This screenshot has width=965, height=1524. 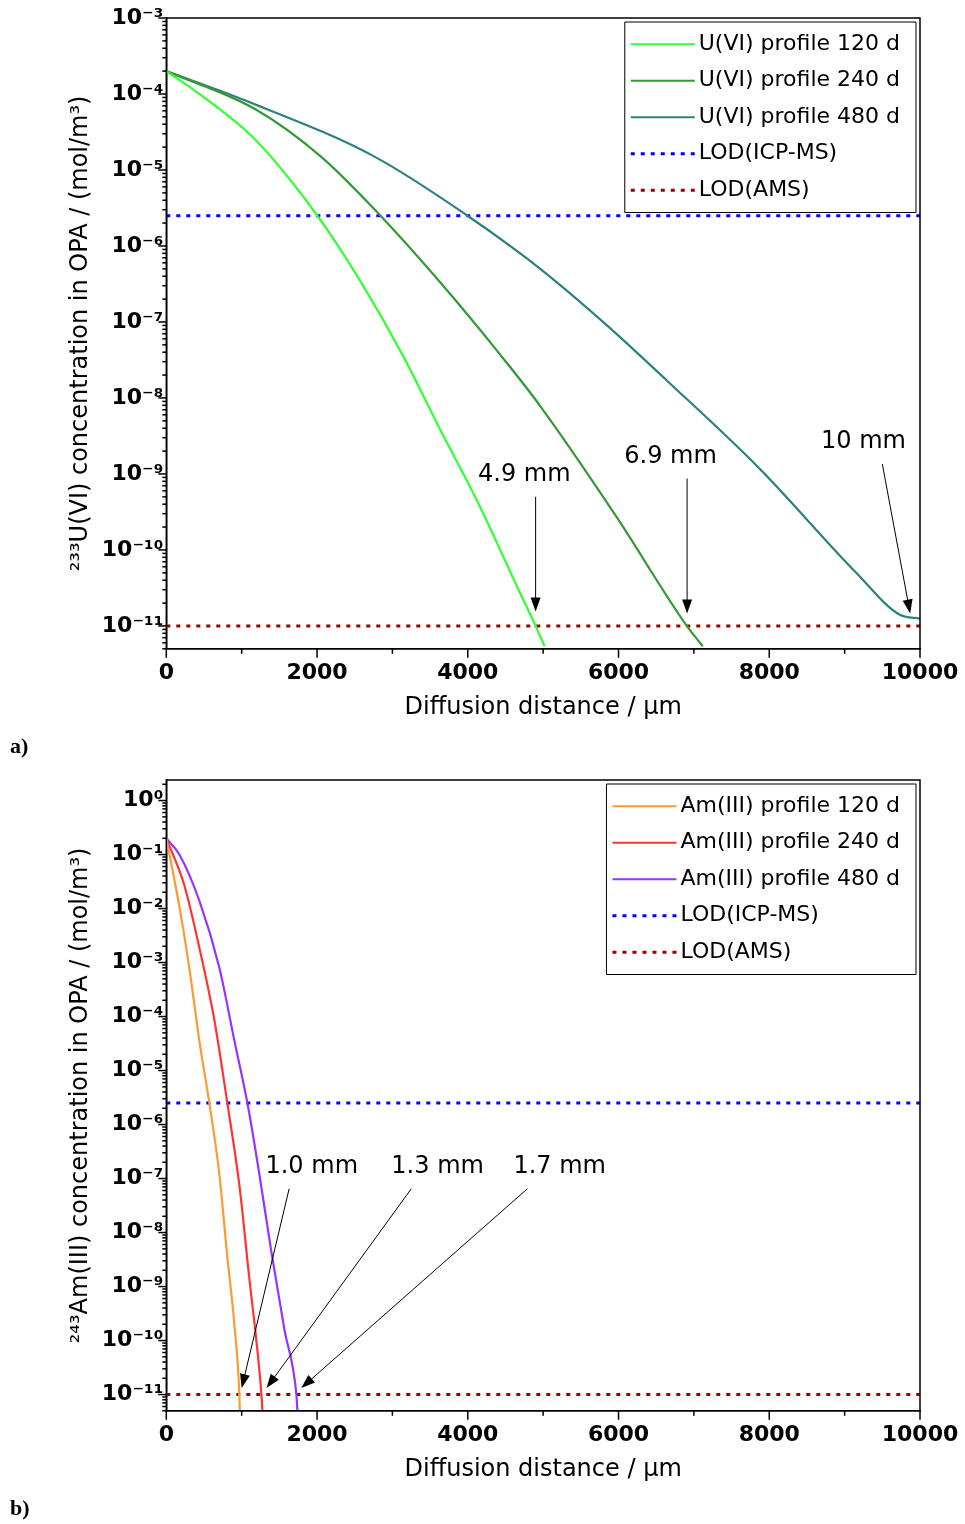 I want to click on legend-label: Am(III) profile 480 d, so click(x=790, y=877).